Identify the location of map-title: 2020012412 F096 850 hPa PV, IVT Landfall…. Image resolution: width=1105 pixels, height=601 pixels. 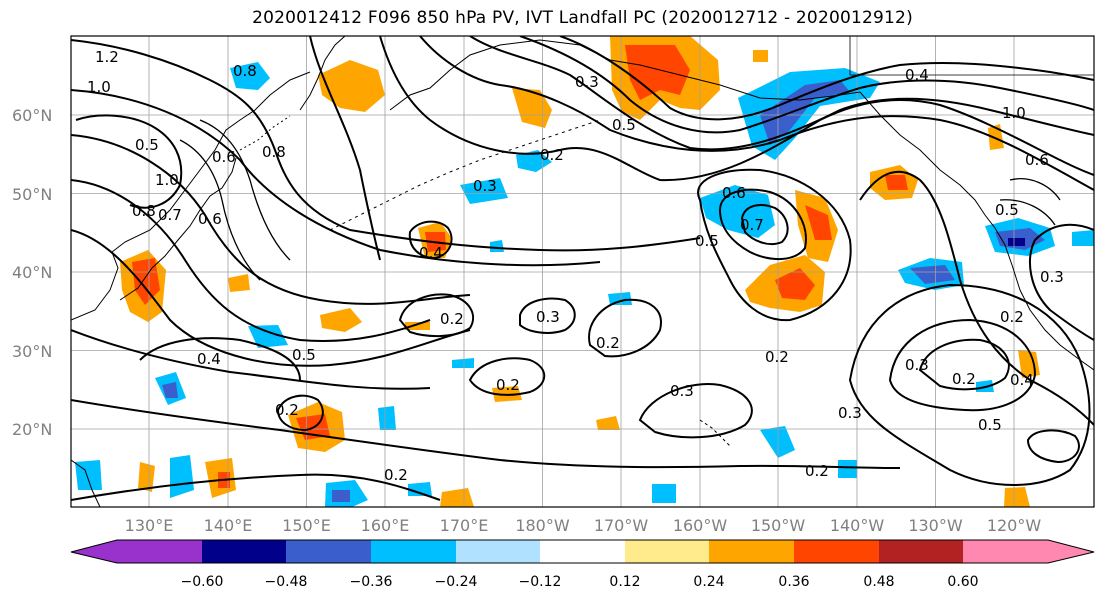
(582, 18).